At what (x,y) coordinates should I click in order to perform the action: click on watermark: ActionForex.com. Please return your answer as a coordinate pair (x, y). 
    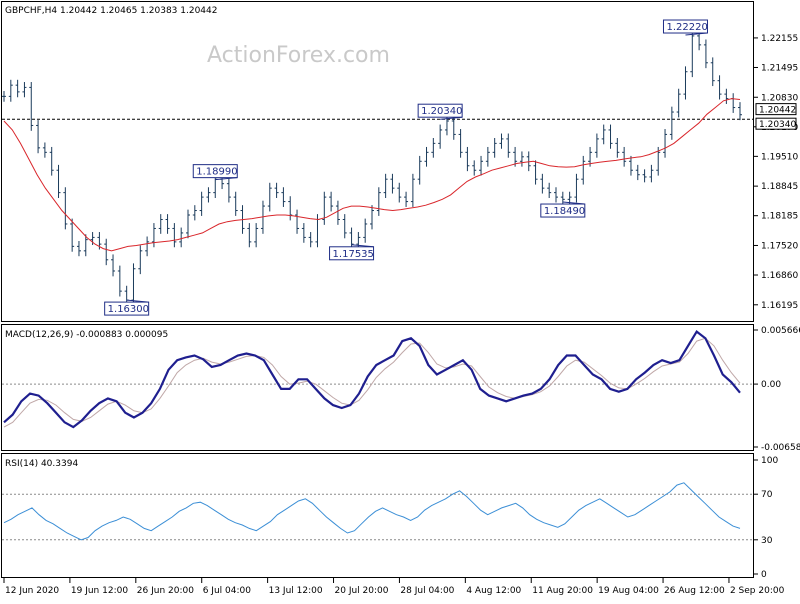
    Looking at the image, I should click on (298, 55).